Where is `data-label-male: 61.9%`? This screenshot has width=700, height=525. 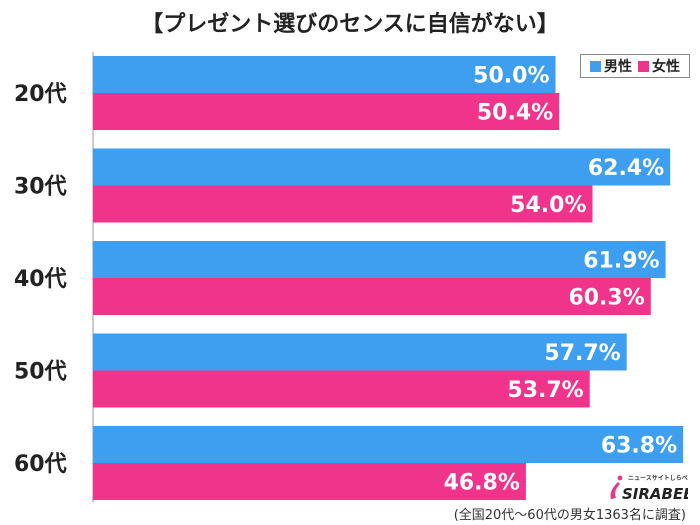
data-label-male: 61.9% is located at coordinates (621, 261).